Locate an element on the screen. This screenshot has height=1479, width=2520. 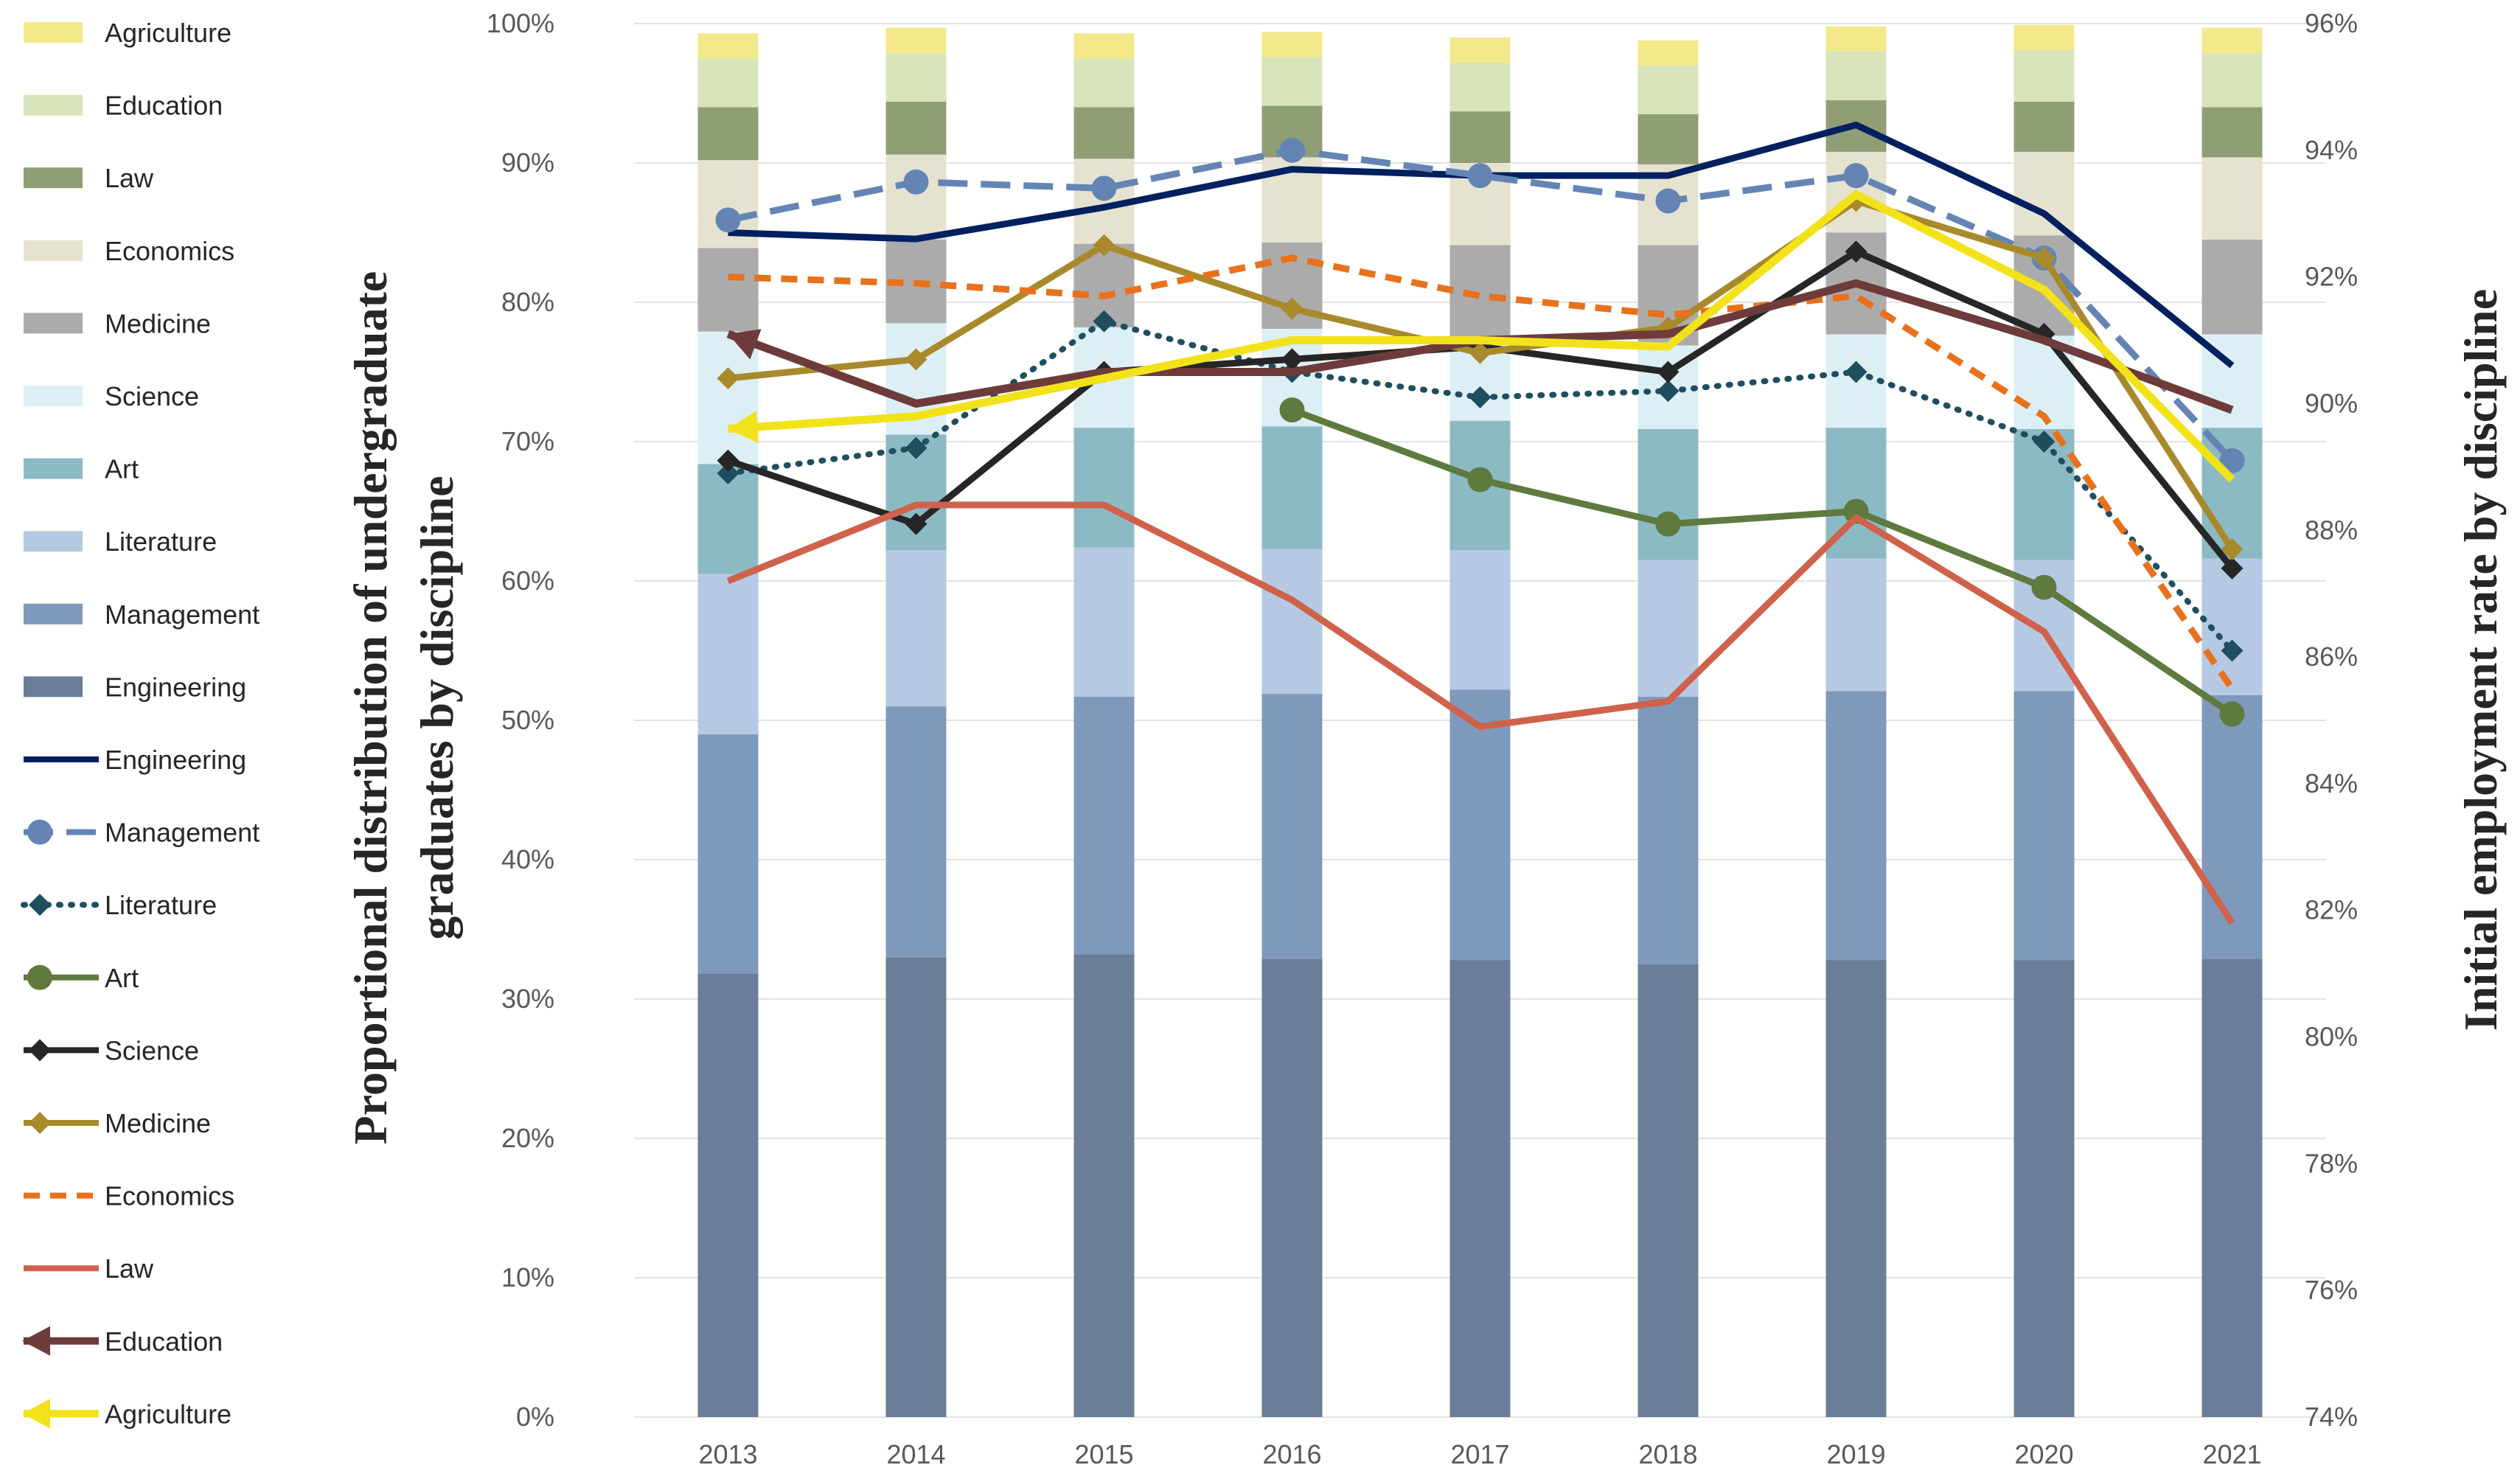
y-right-tick-label: 84% is located at coordinates (2331, 783).